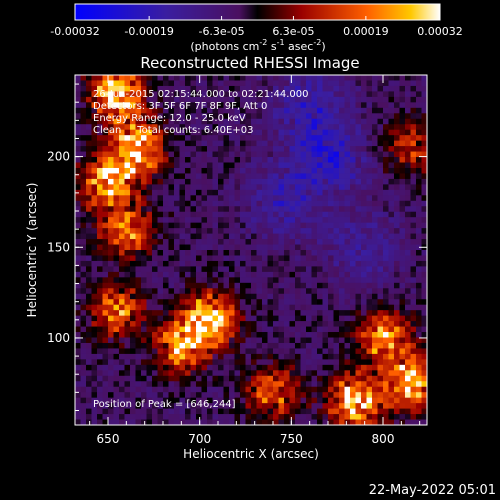  What do you see at coordinates (58, 338) in the screenshot?
I see `y-tick-label: 100` at bounding box center [58, 338].